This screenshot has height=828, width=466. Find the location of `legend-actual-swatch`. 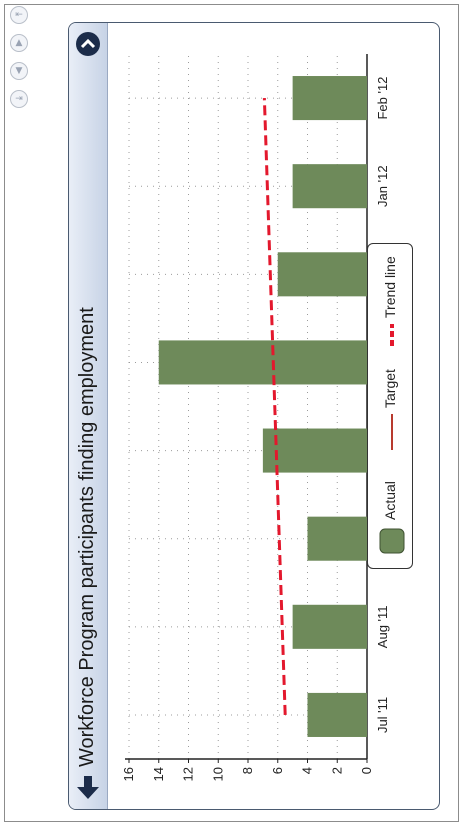

legend-actual-swatch is located at coordinates (392, 541).